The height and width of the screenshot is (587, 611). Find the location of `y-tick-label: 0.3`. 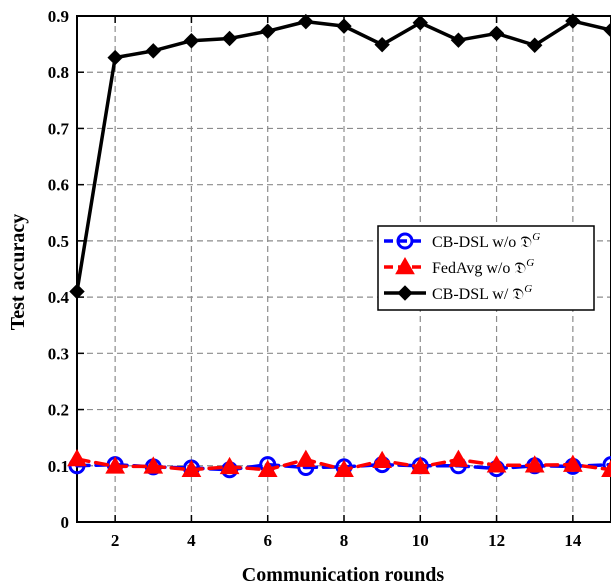

y-tick-label: 0.3 is located at coordinates (58, 353).